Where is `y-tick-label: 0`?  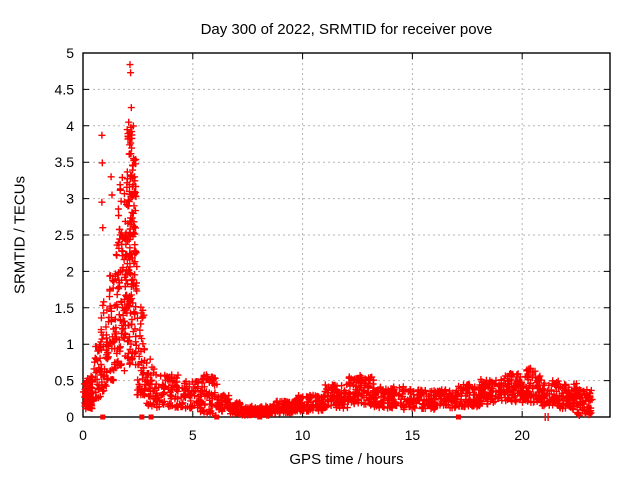 y-tick-label: 0 is located at coordinates (70, 417).